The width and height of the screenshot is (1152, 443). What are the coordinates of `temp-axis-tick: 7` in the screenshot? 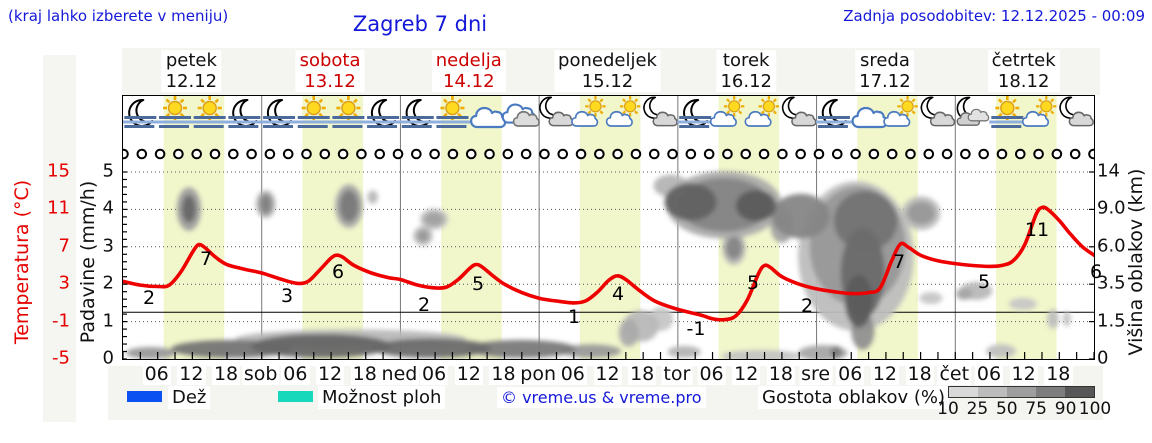 It's located at (64, 246).